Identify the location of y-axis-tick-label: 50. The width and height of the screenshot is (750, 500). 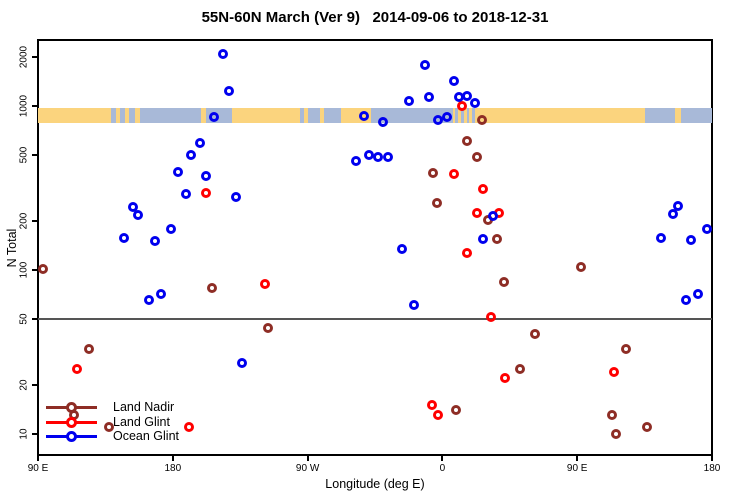
(24, 319).